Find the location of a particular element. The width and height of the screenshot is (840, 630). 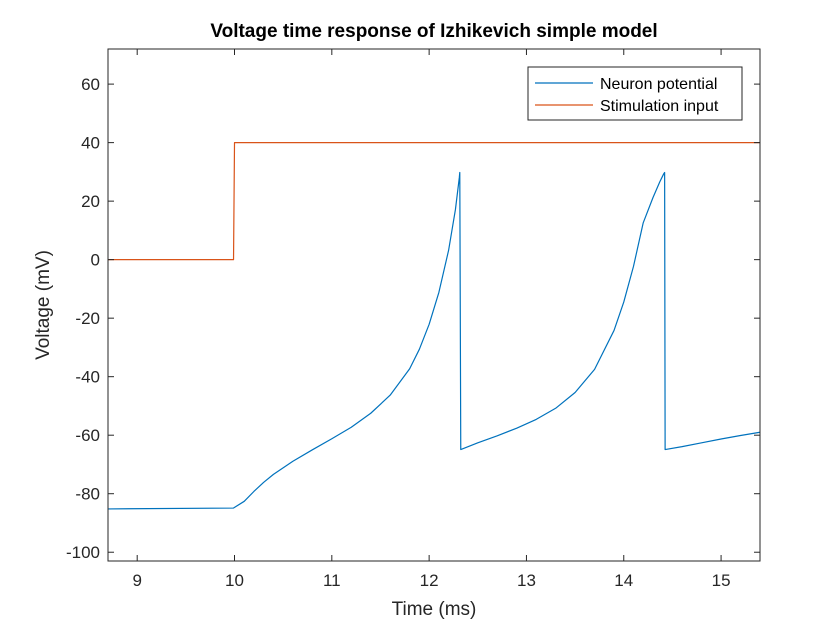

legend-label-neuron-potential: Neuron potential is located at coordinates (658, 84).